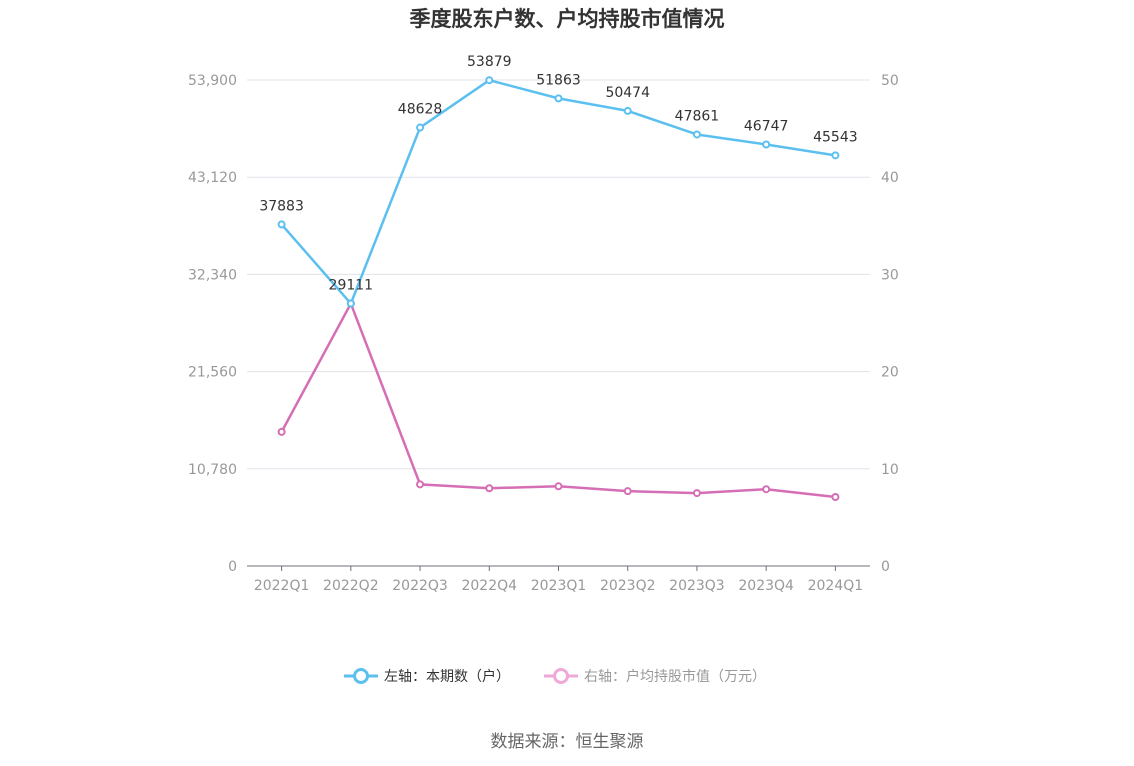  I want to click on legend: 左轴：本期数（户） 右轴：户均持股市值（万元）, so click(555, 676).